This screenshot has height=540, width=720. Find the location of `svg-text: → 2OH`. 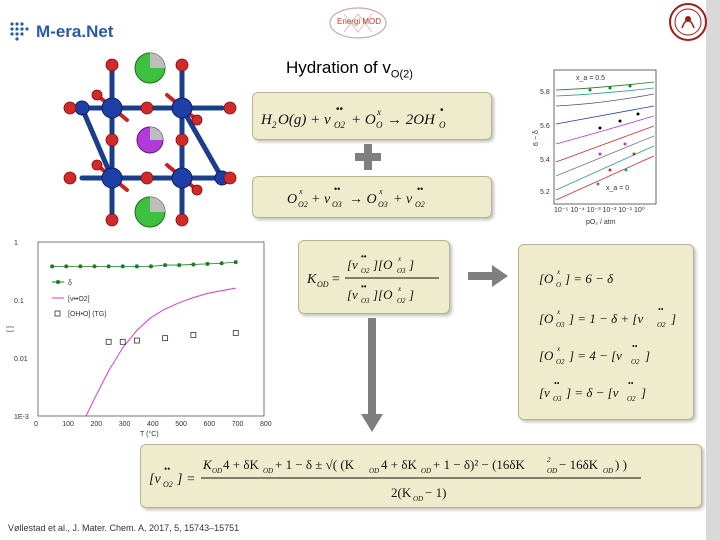

svg-text: → 2OH is located at coordinates (411, 120).